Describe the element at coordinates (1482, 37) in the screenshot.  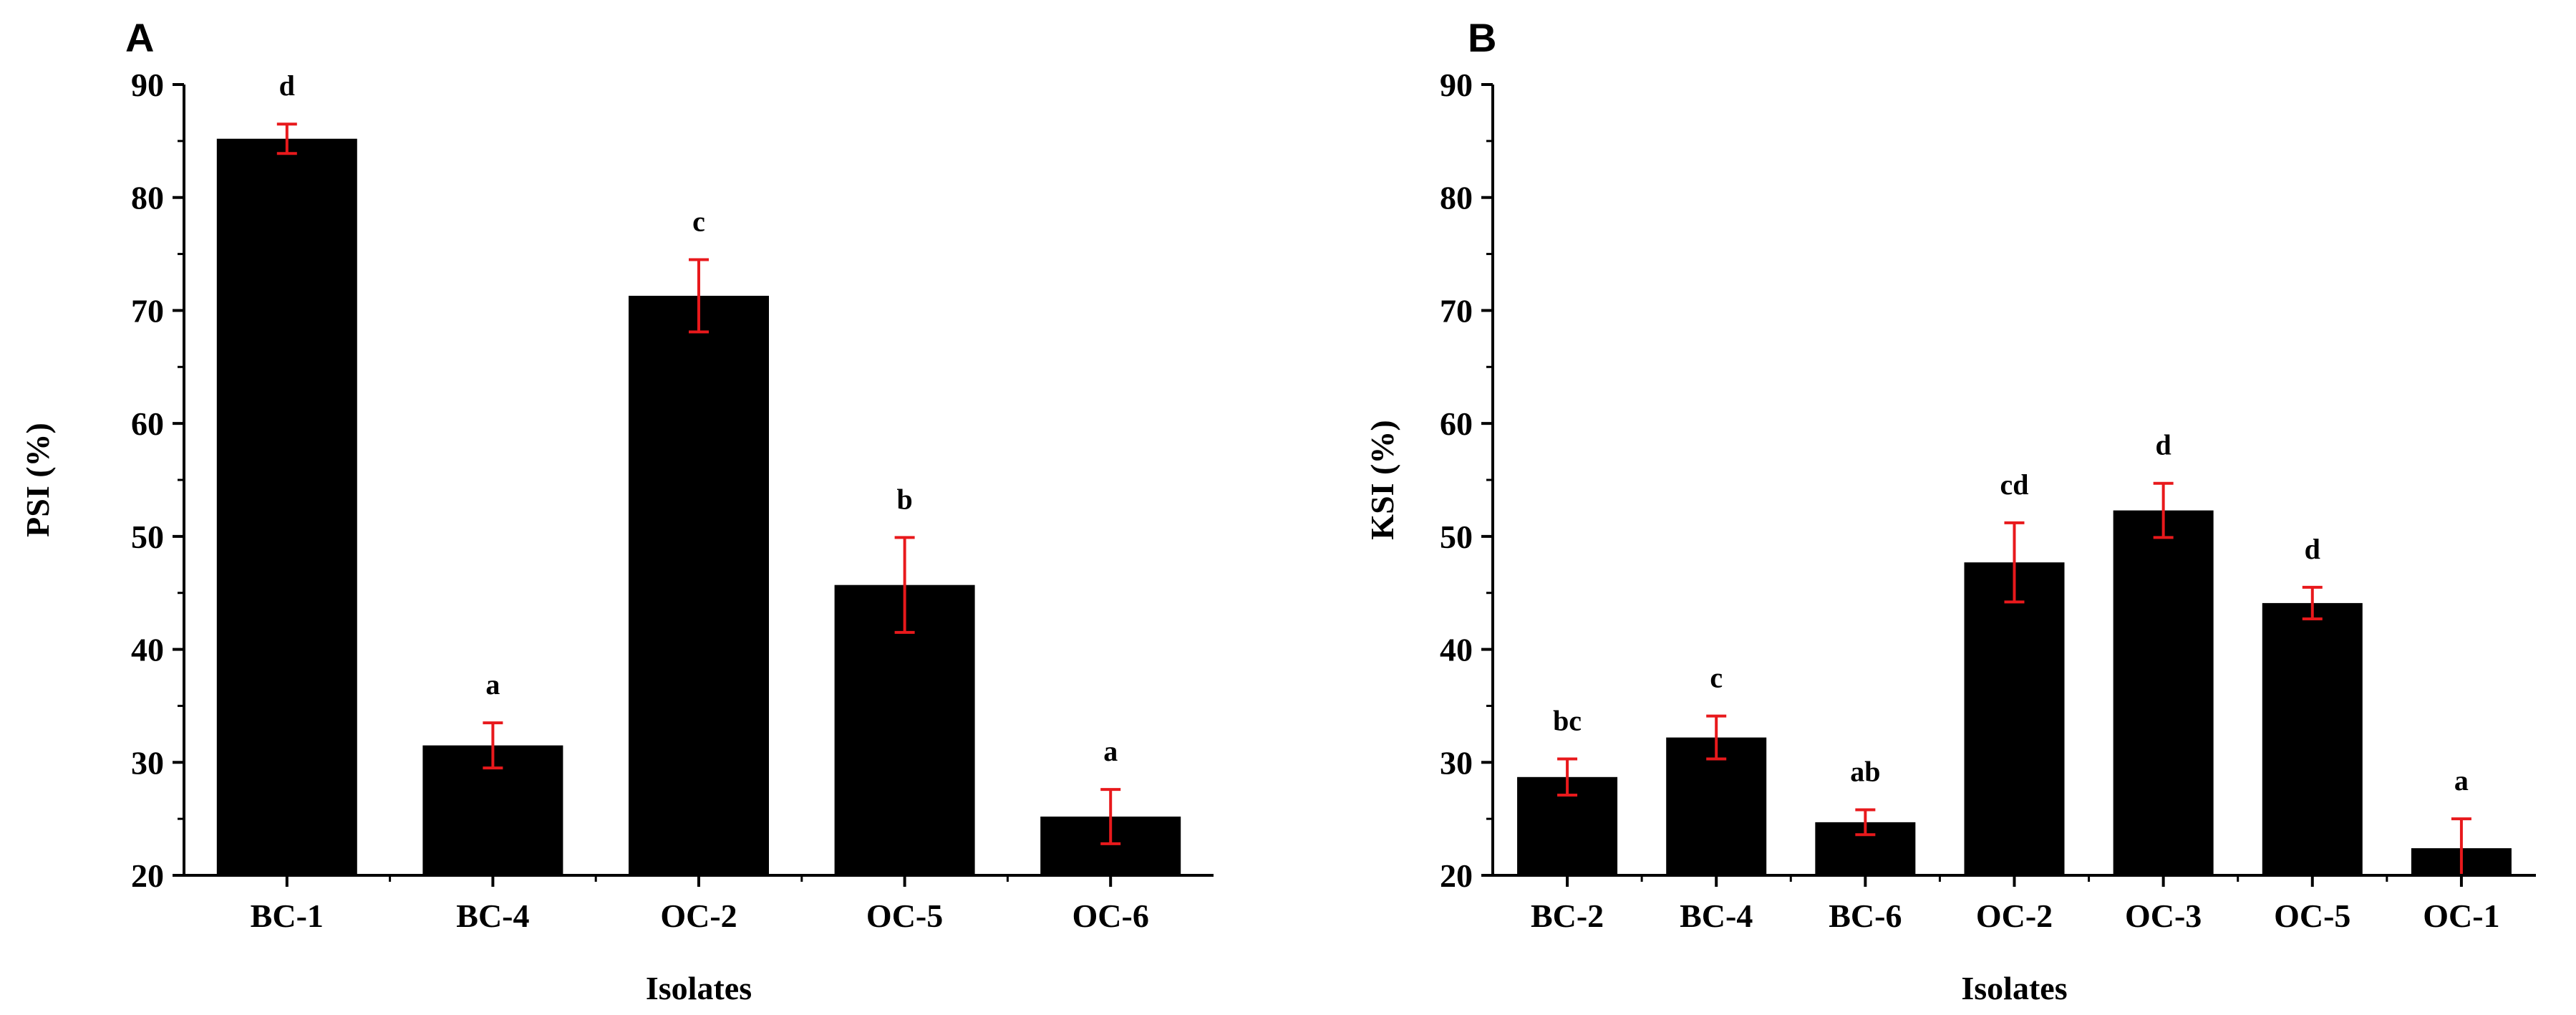
I see `panel-letter: B` at that location.